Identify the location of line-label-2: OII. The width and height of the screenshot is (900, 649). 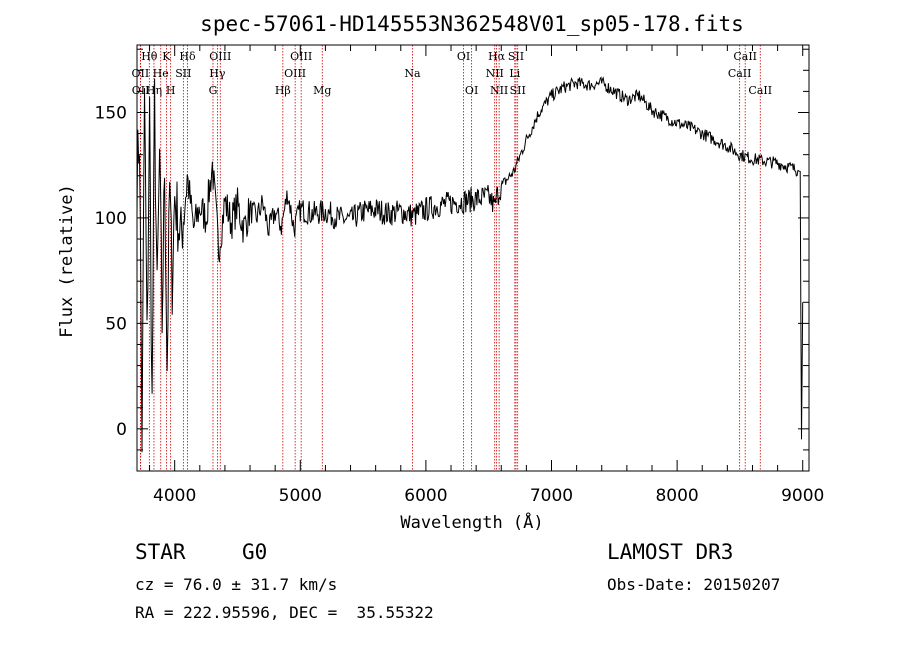
(141, 90).